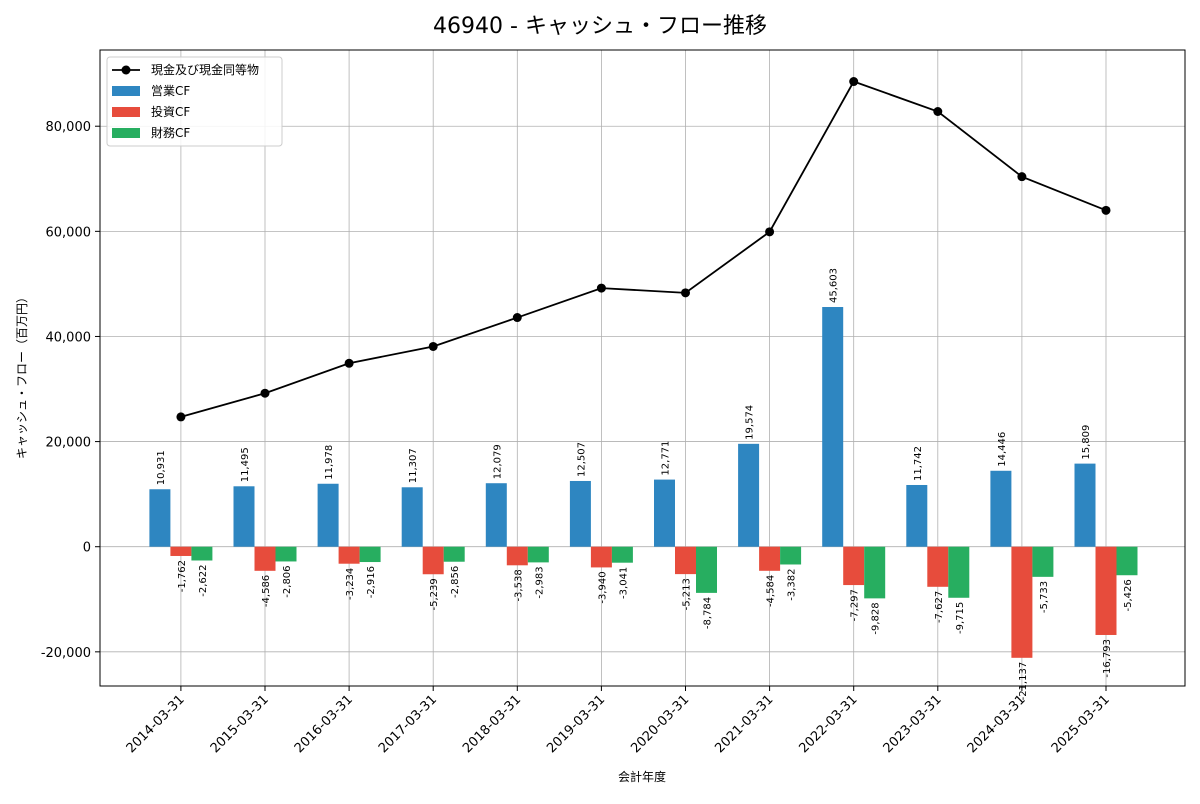 This screenshot has width=1200, height=804. What do you see at coordinates (539, 582) in the screenshot?
I see `bar-value-label: -2,983` at bounding box center [539, 582].